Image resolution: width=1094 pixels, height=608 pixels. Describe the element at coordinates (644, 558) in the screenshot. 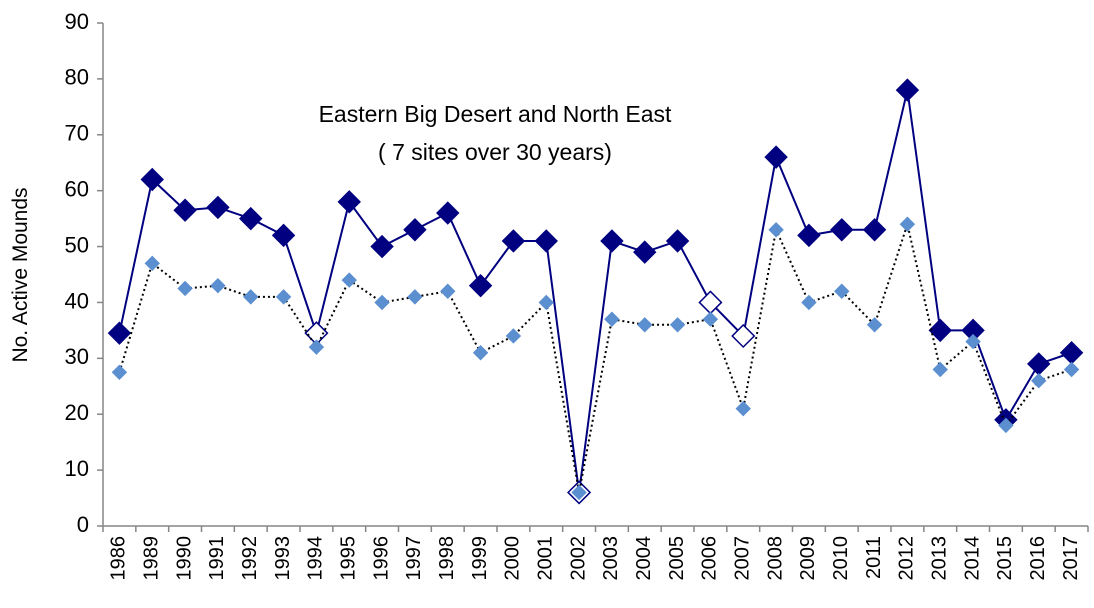

I see `x-tick-label: 2004` at that location.